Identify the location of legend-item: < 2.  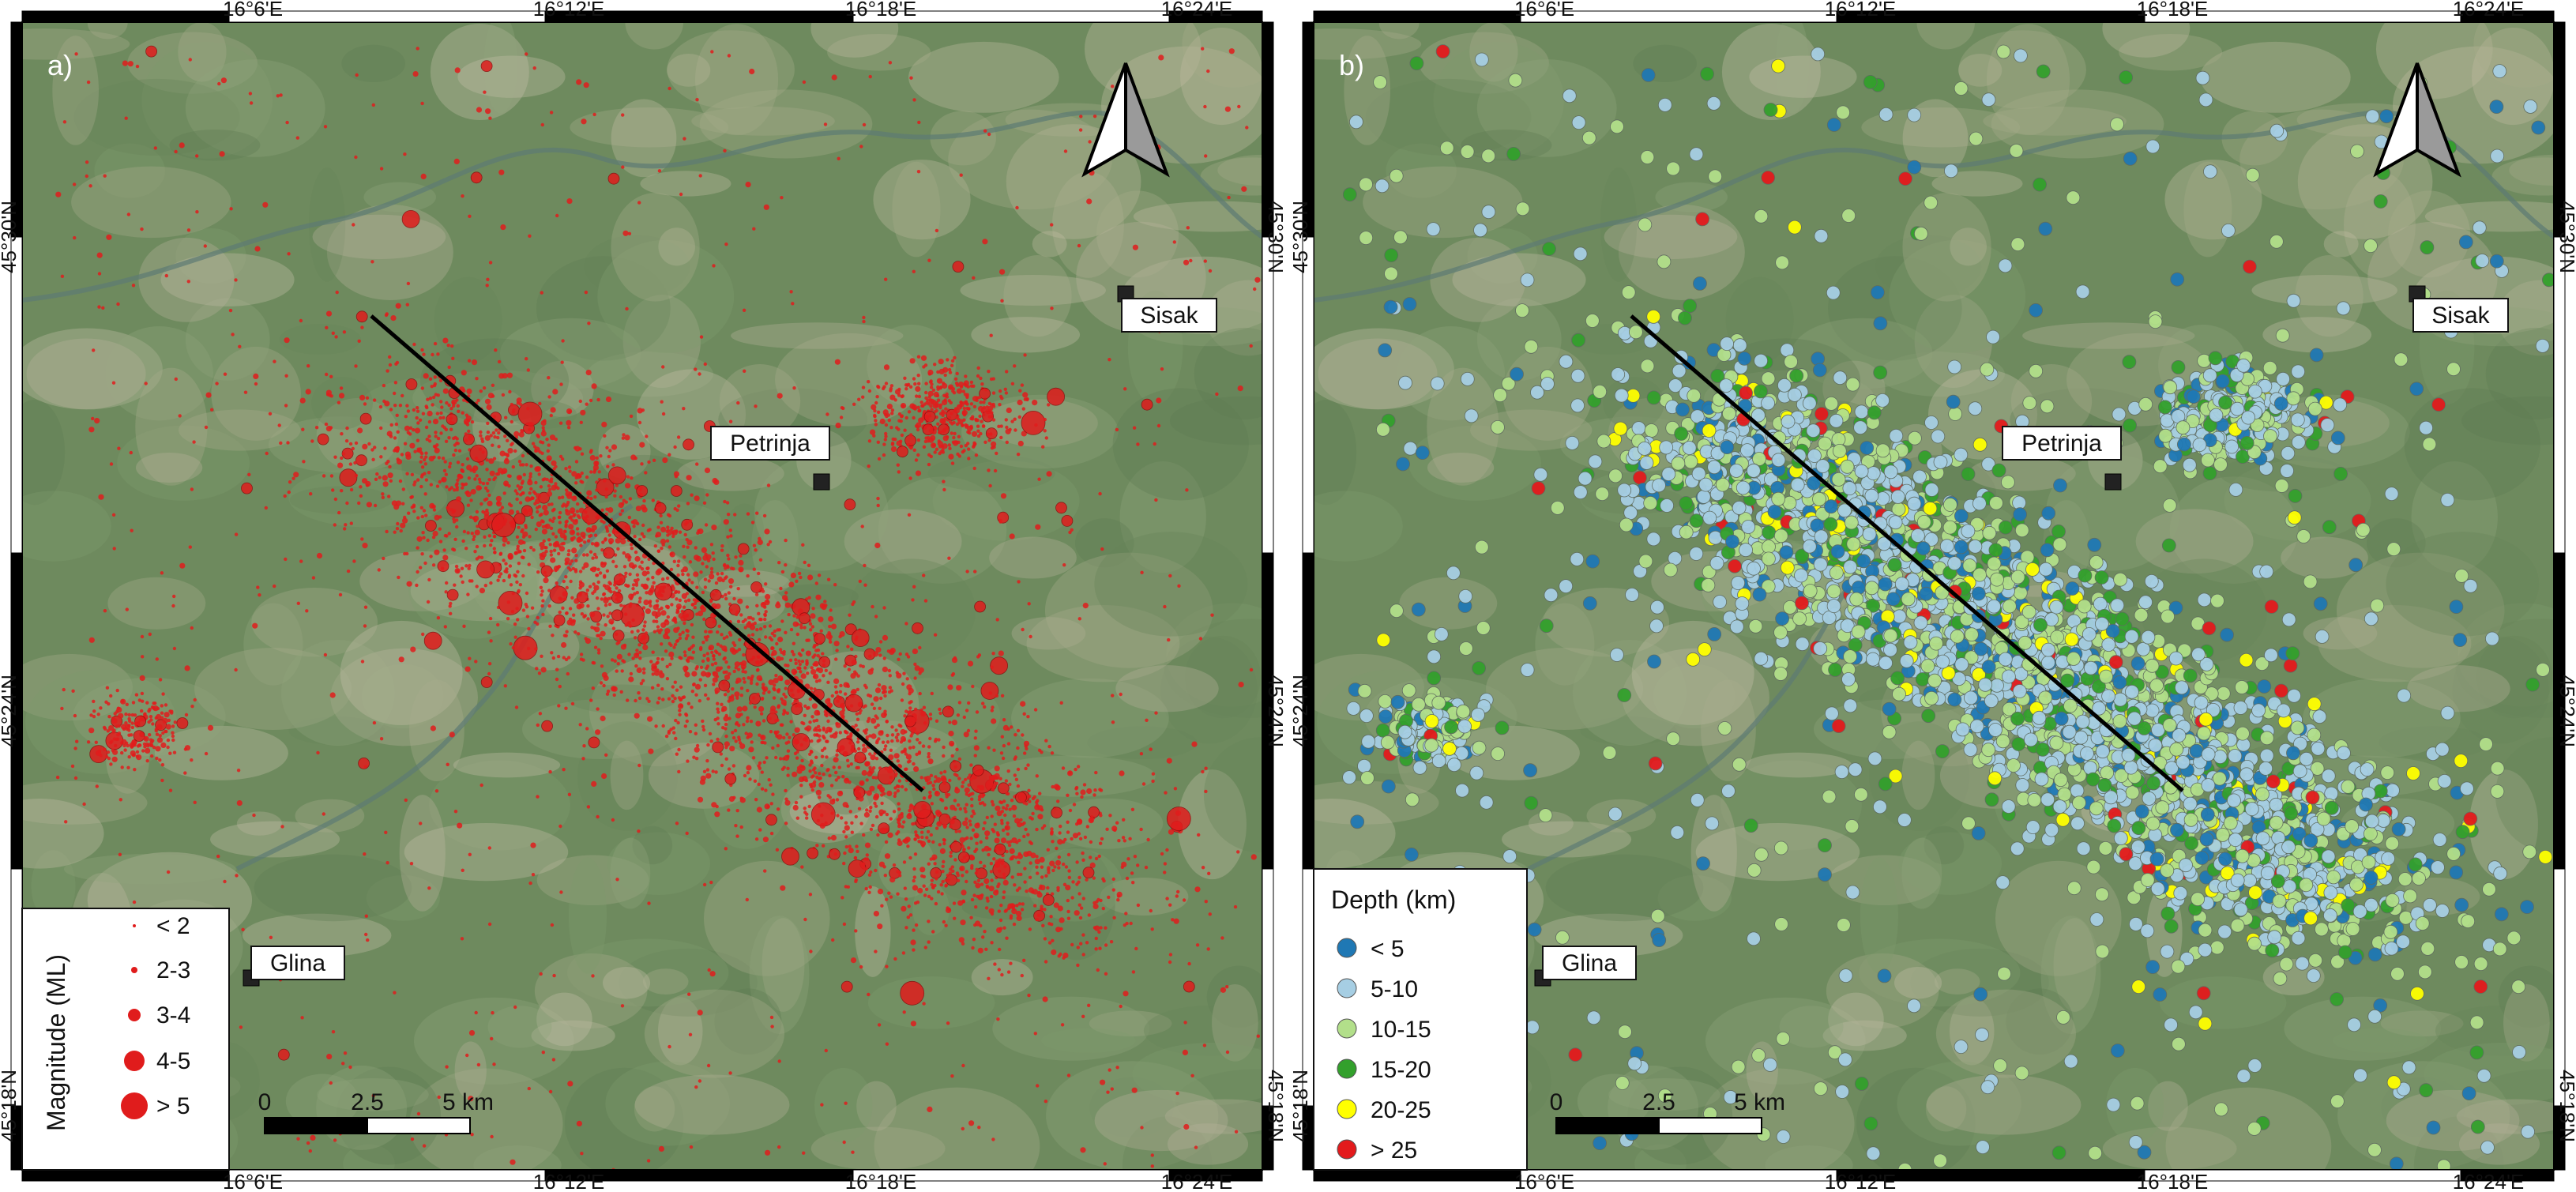
(173, 926).